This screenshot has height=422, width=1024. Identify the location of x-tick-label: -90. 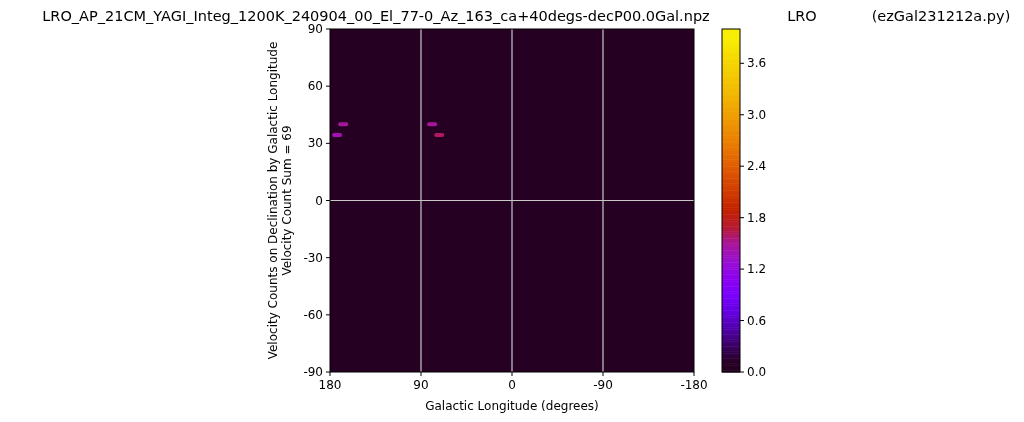
(603, 385).